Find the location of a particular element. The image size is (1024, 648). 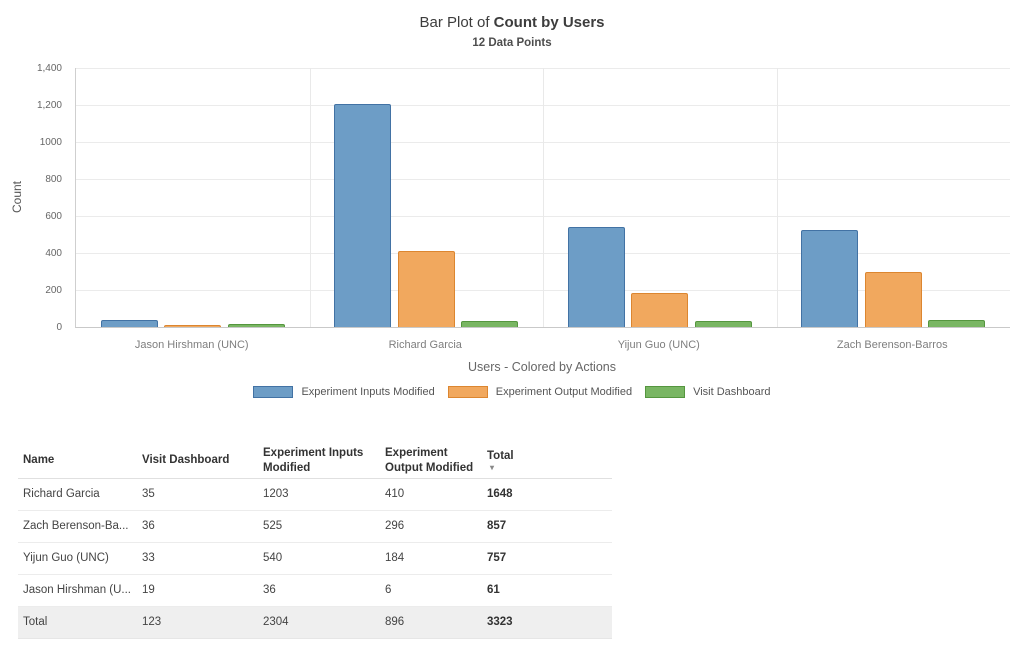

table-cell-output: 296 is located at coordinates (395, 526).